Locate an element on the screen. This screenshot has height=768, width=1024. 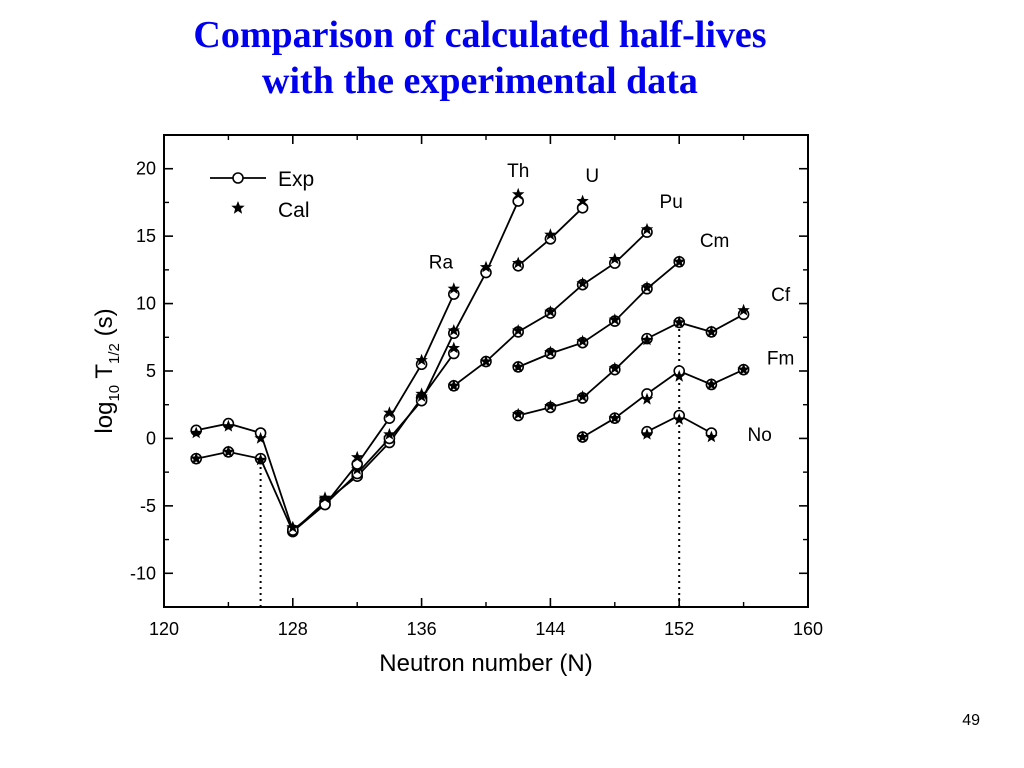
legend: Exp Cal is located at coordinates (262, 195).